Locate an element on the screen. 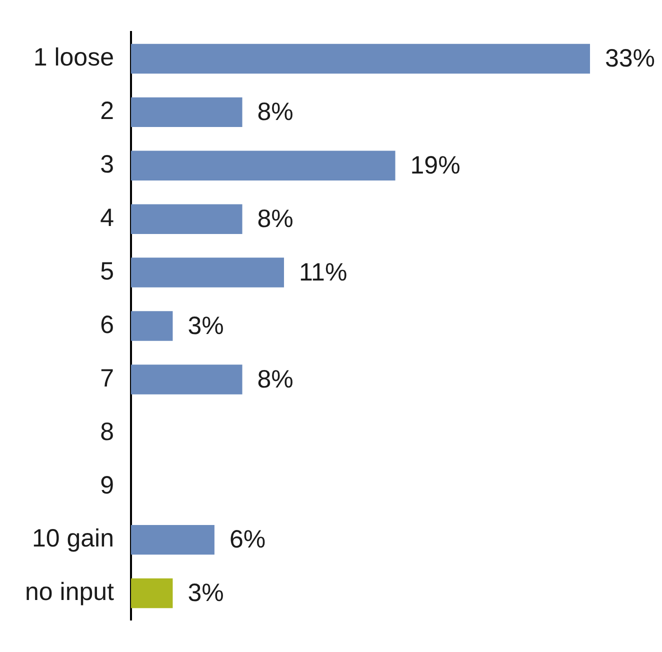 Image resolution: width=662 pixels, height=652 pixels. y-tick-label: 4 is located at coordinates (107, 218).